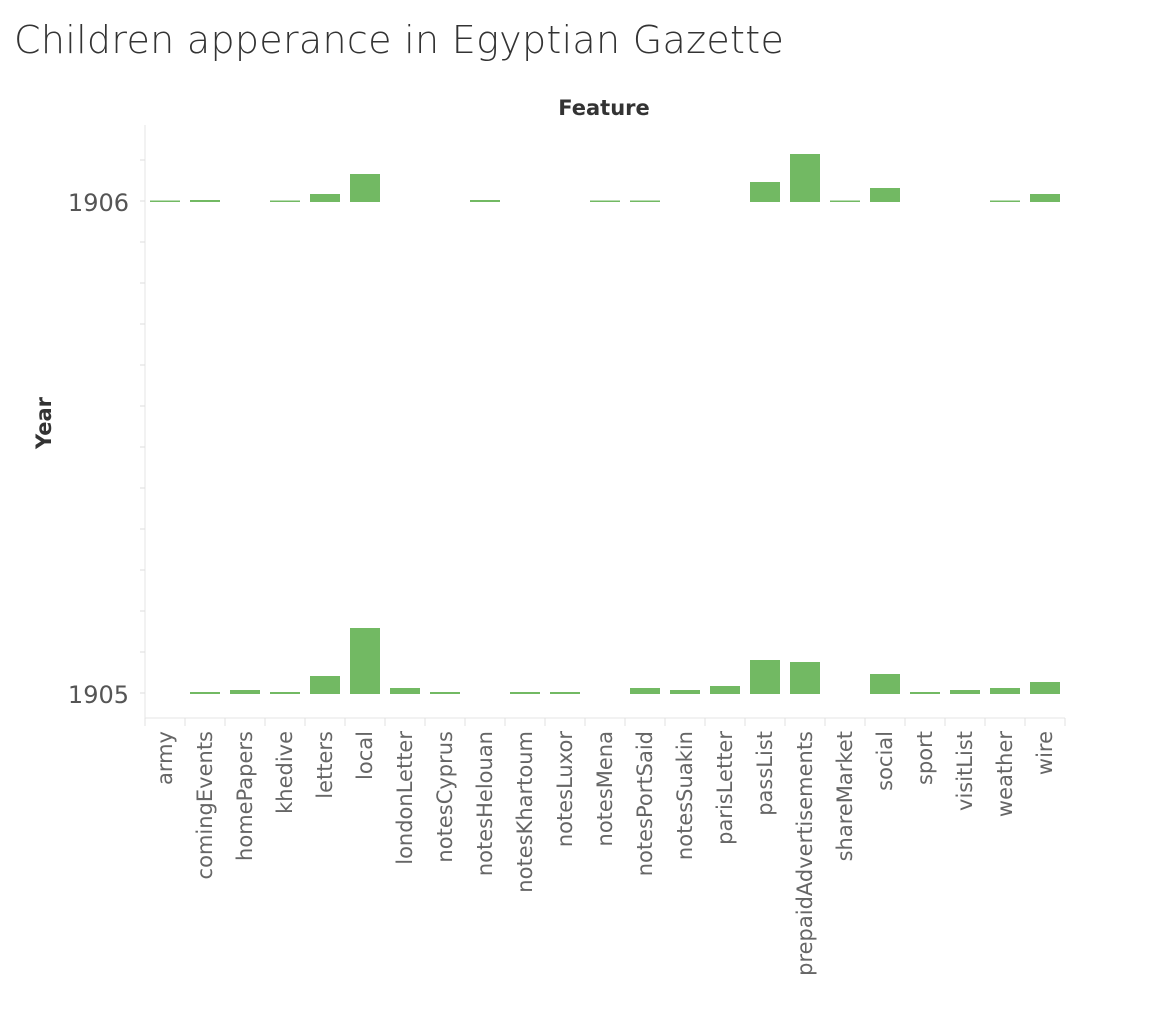  I want to click on x-tick-label: parisLetter, so click(725, 788).